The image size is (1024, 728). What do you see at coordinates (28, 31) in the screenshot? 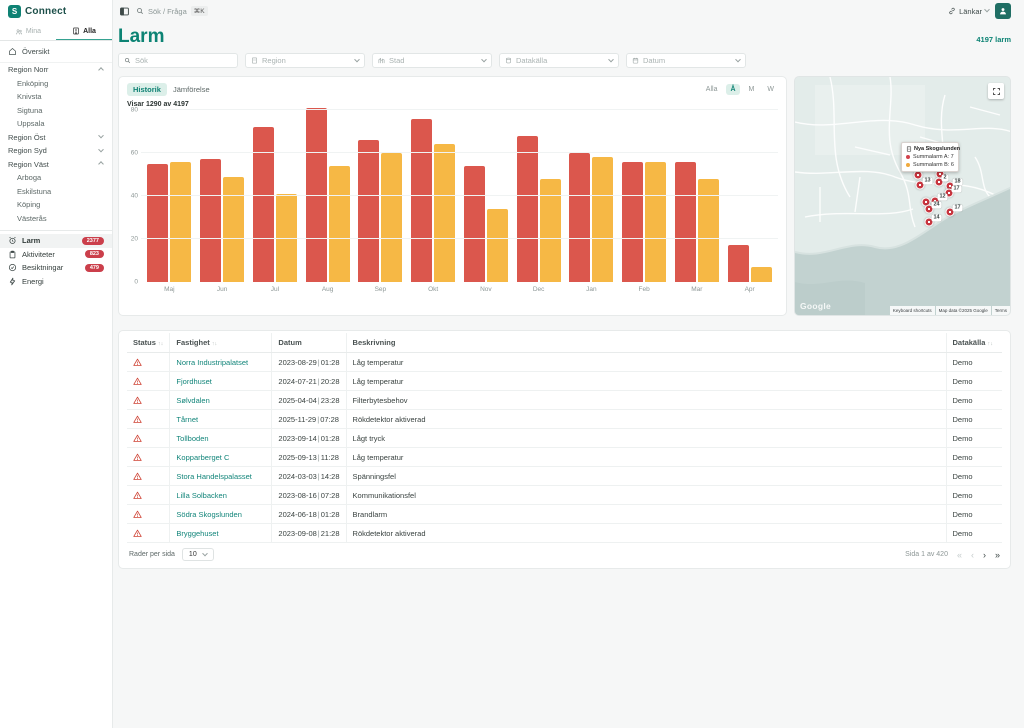
I see `tab-mina: Mina` at bounding box center [28, 31].